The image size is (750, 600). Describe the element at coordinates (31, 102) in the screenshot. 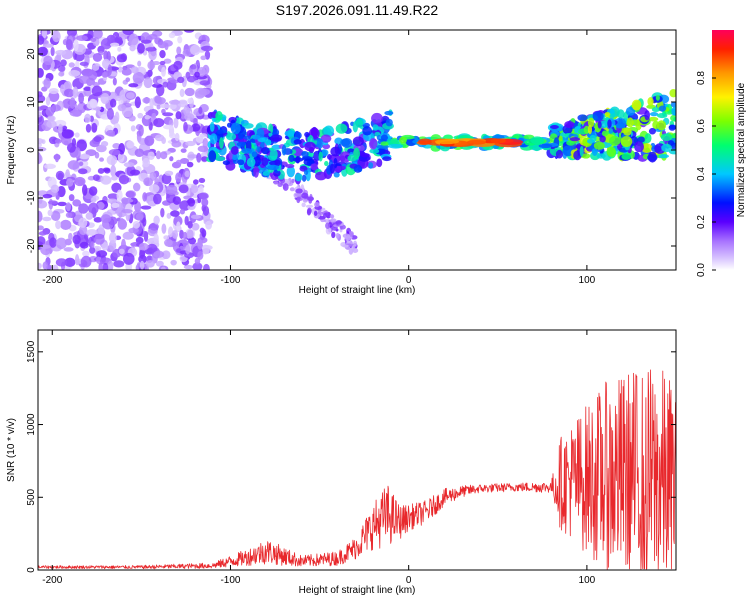

I see `spectrogram-y-tick-label: 10` at that location.